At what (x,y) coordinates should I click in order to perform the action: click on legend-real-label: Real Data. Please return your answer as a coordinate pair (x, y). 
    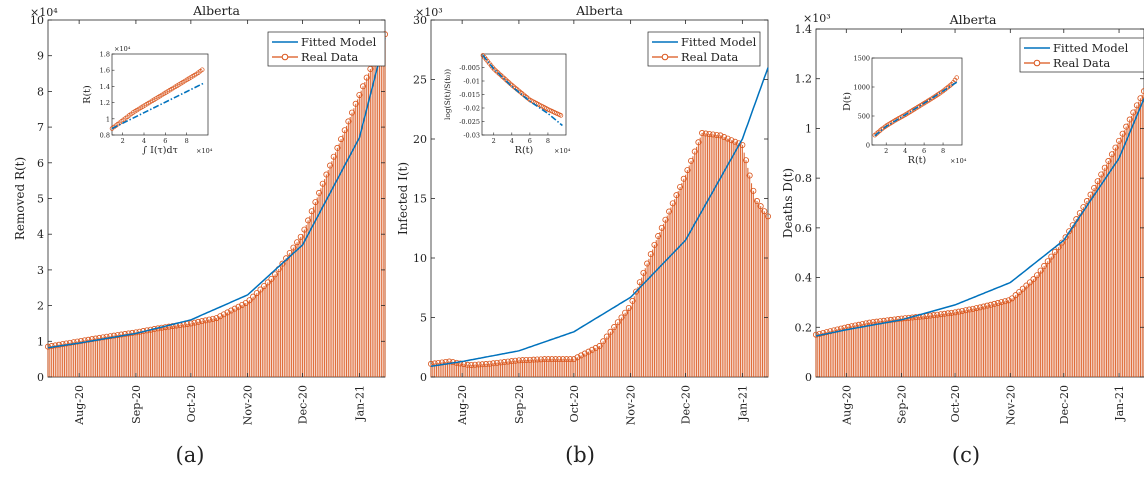
    Looking at the image, I should click on (709, 57).